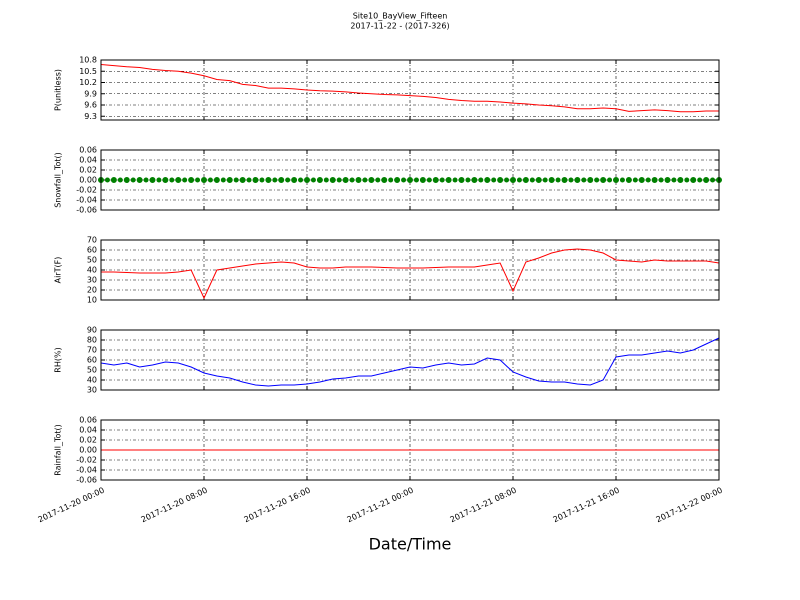 The image size is (800, 600). I want to click on y-axis-label: P(unitless), so click(58, 90).